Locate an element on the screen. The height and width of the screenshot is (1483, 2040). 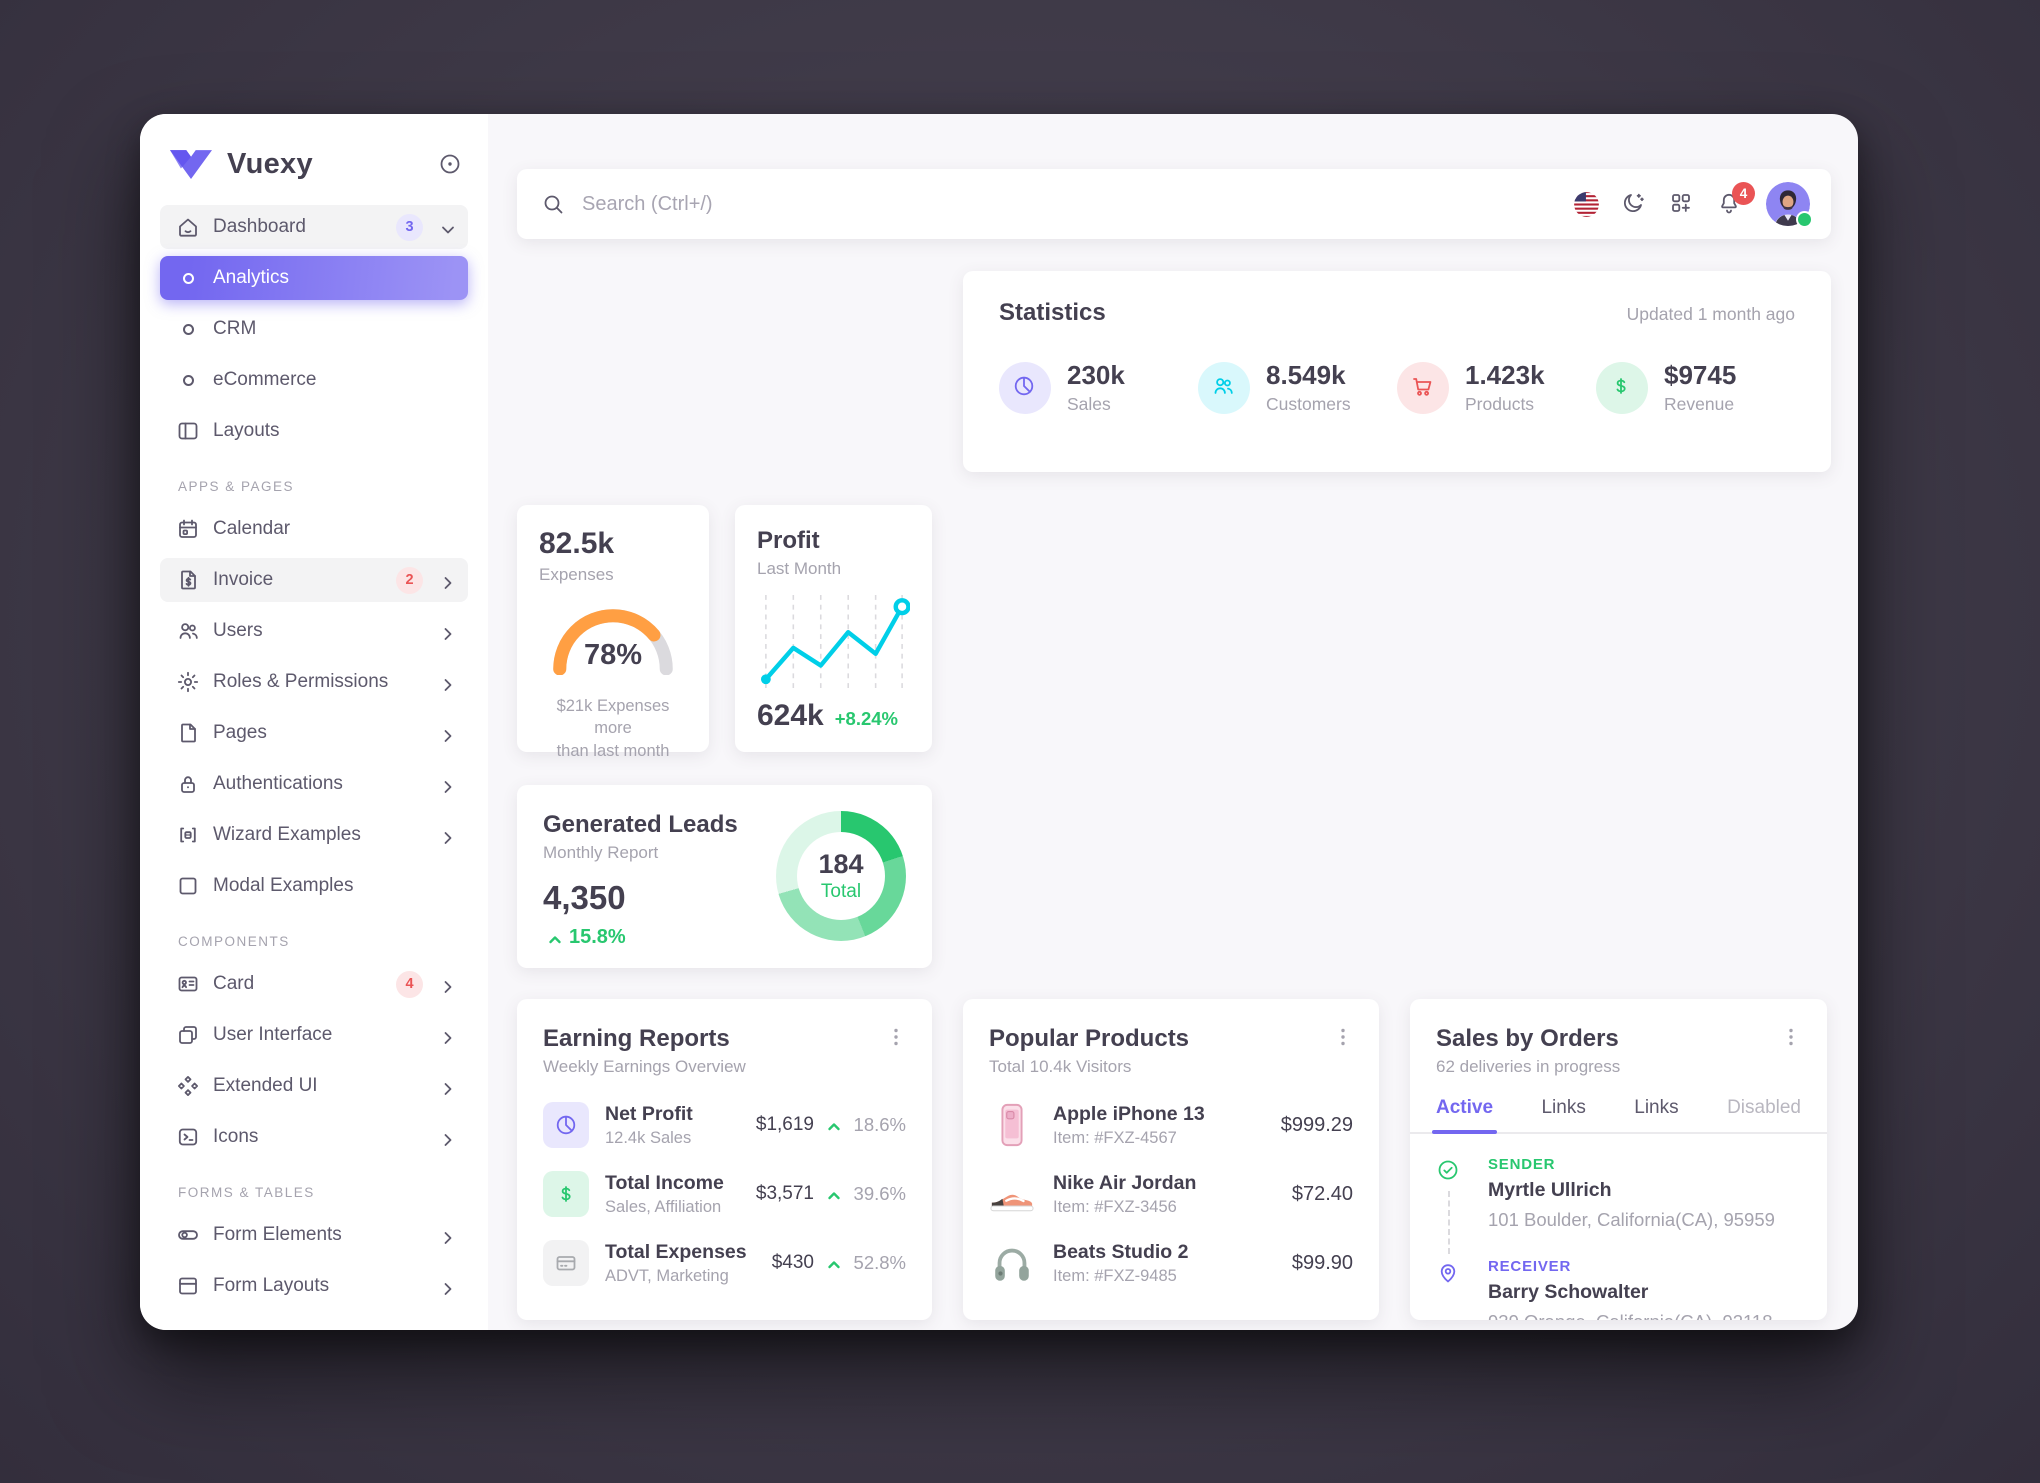
earning-row-net-profit: Net Profit 12.4k Sales $1,619 18.6% is located at coordinates (724, 1125).